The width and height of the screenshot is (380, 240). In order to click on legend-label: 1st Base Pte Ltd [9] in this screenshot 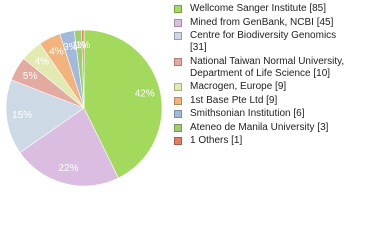, I will do `click(234, 100)`.